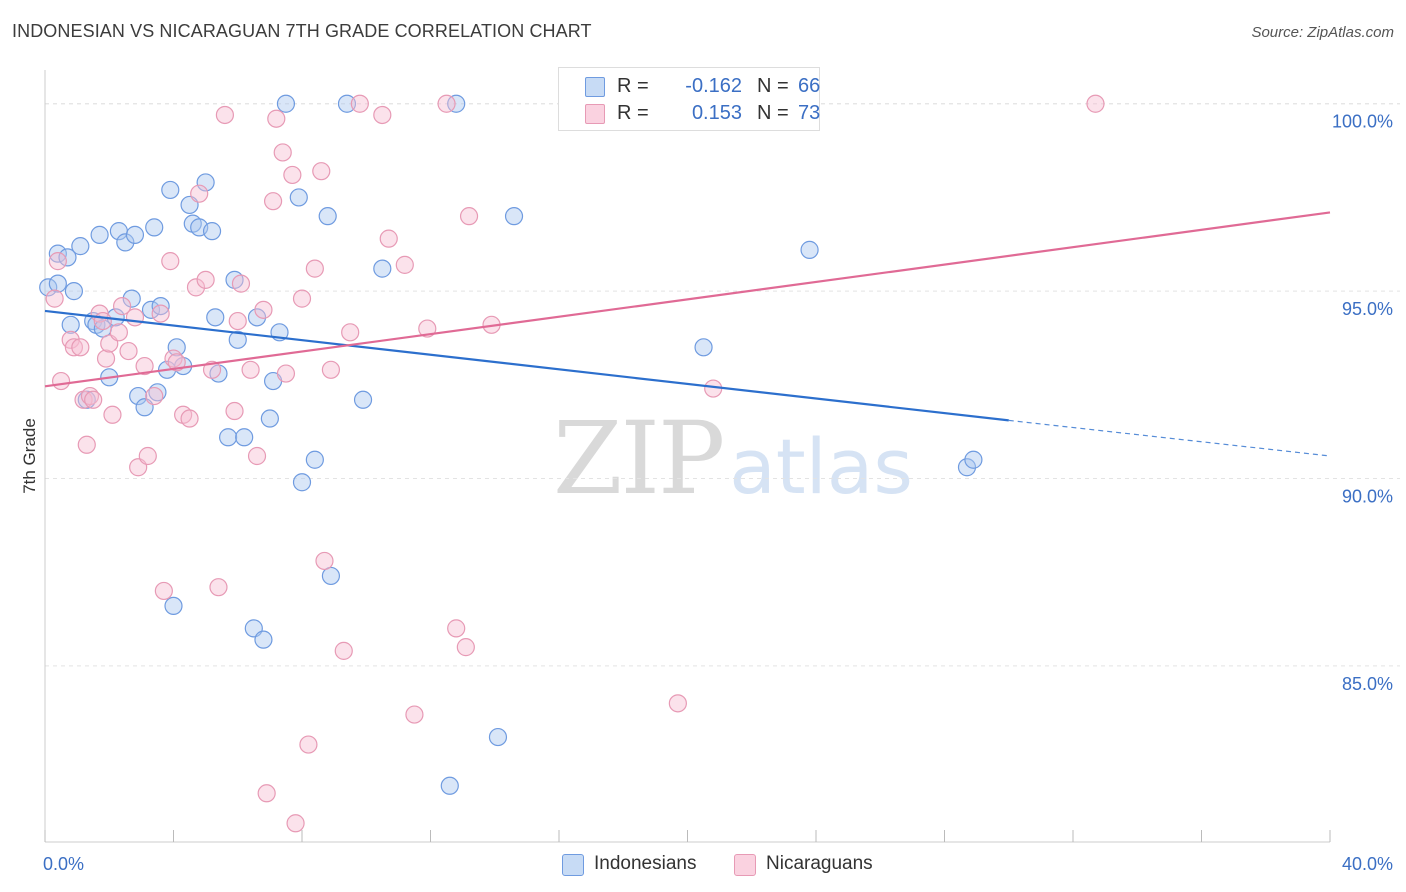  I want to click on legend-label-nicaraguans: Nicaraguans, so click(819, 863).